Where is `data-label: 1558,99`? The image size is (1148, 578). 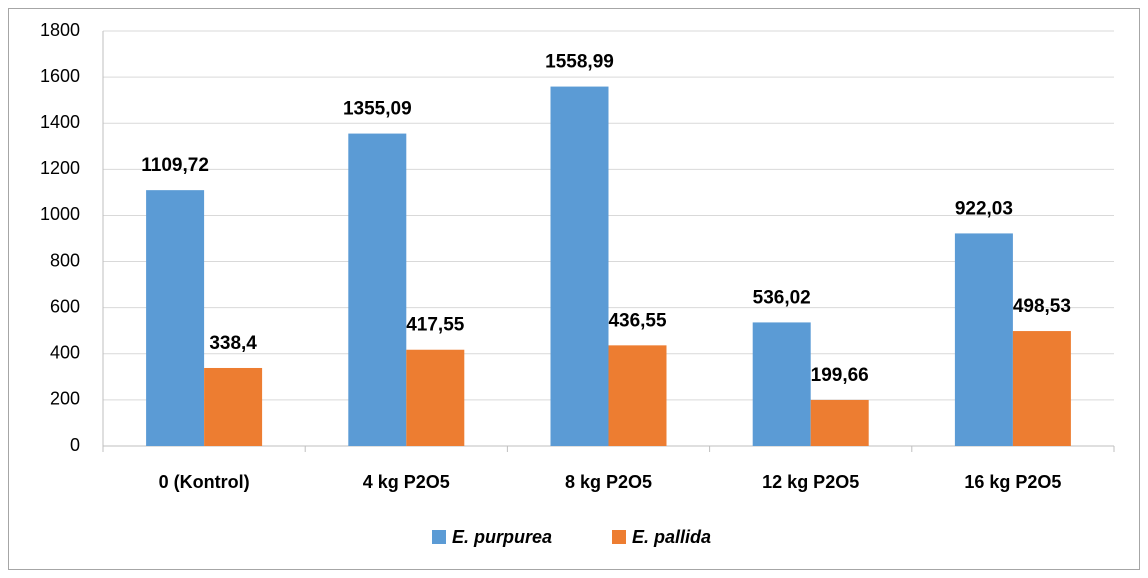 data-label: 1558,99 is located at coordinates (579, 62).